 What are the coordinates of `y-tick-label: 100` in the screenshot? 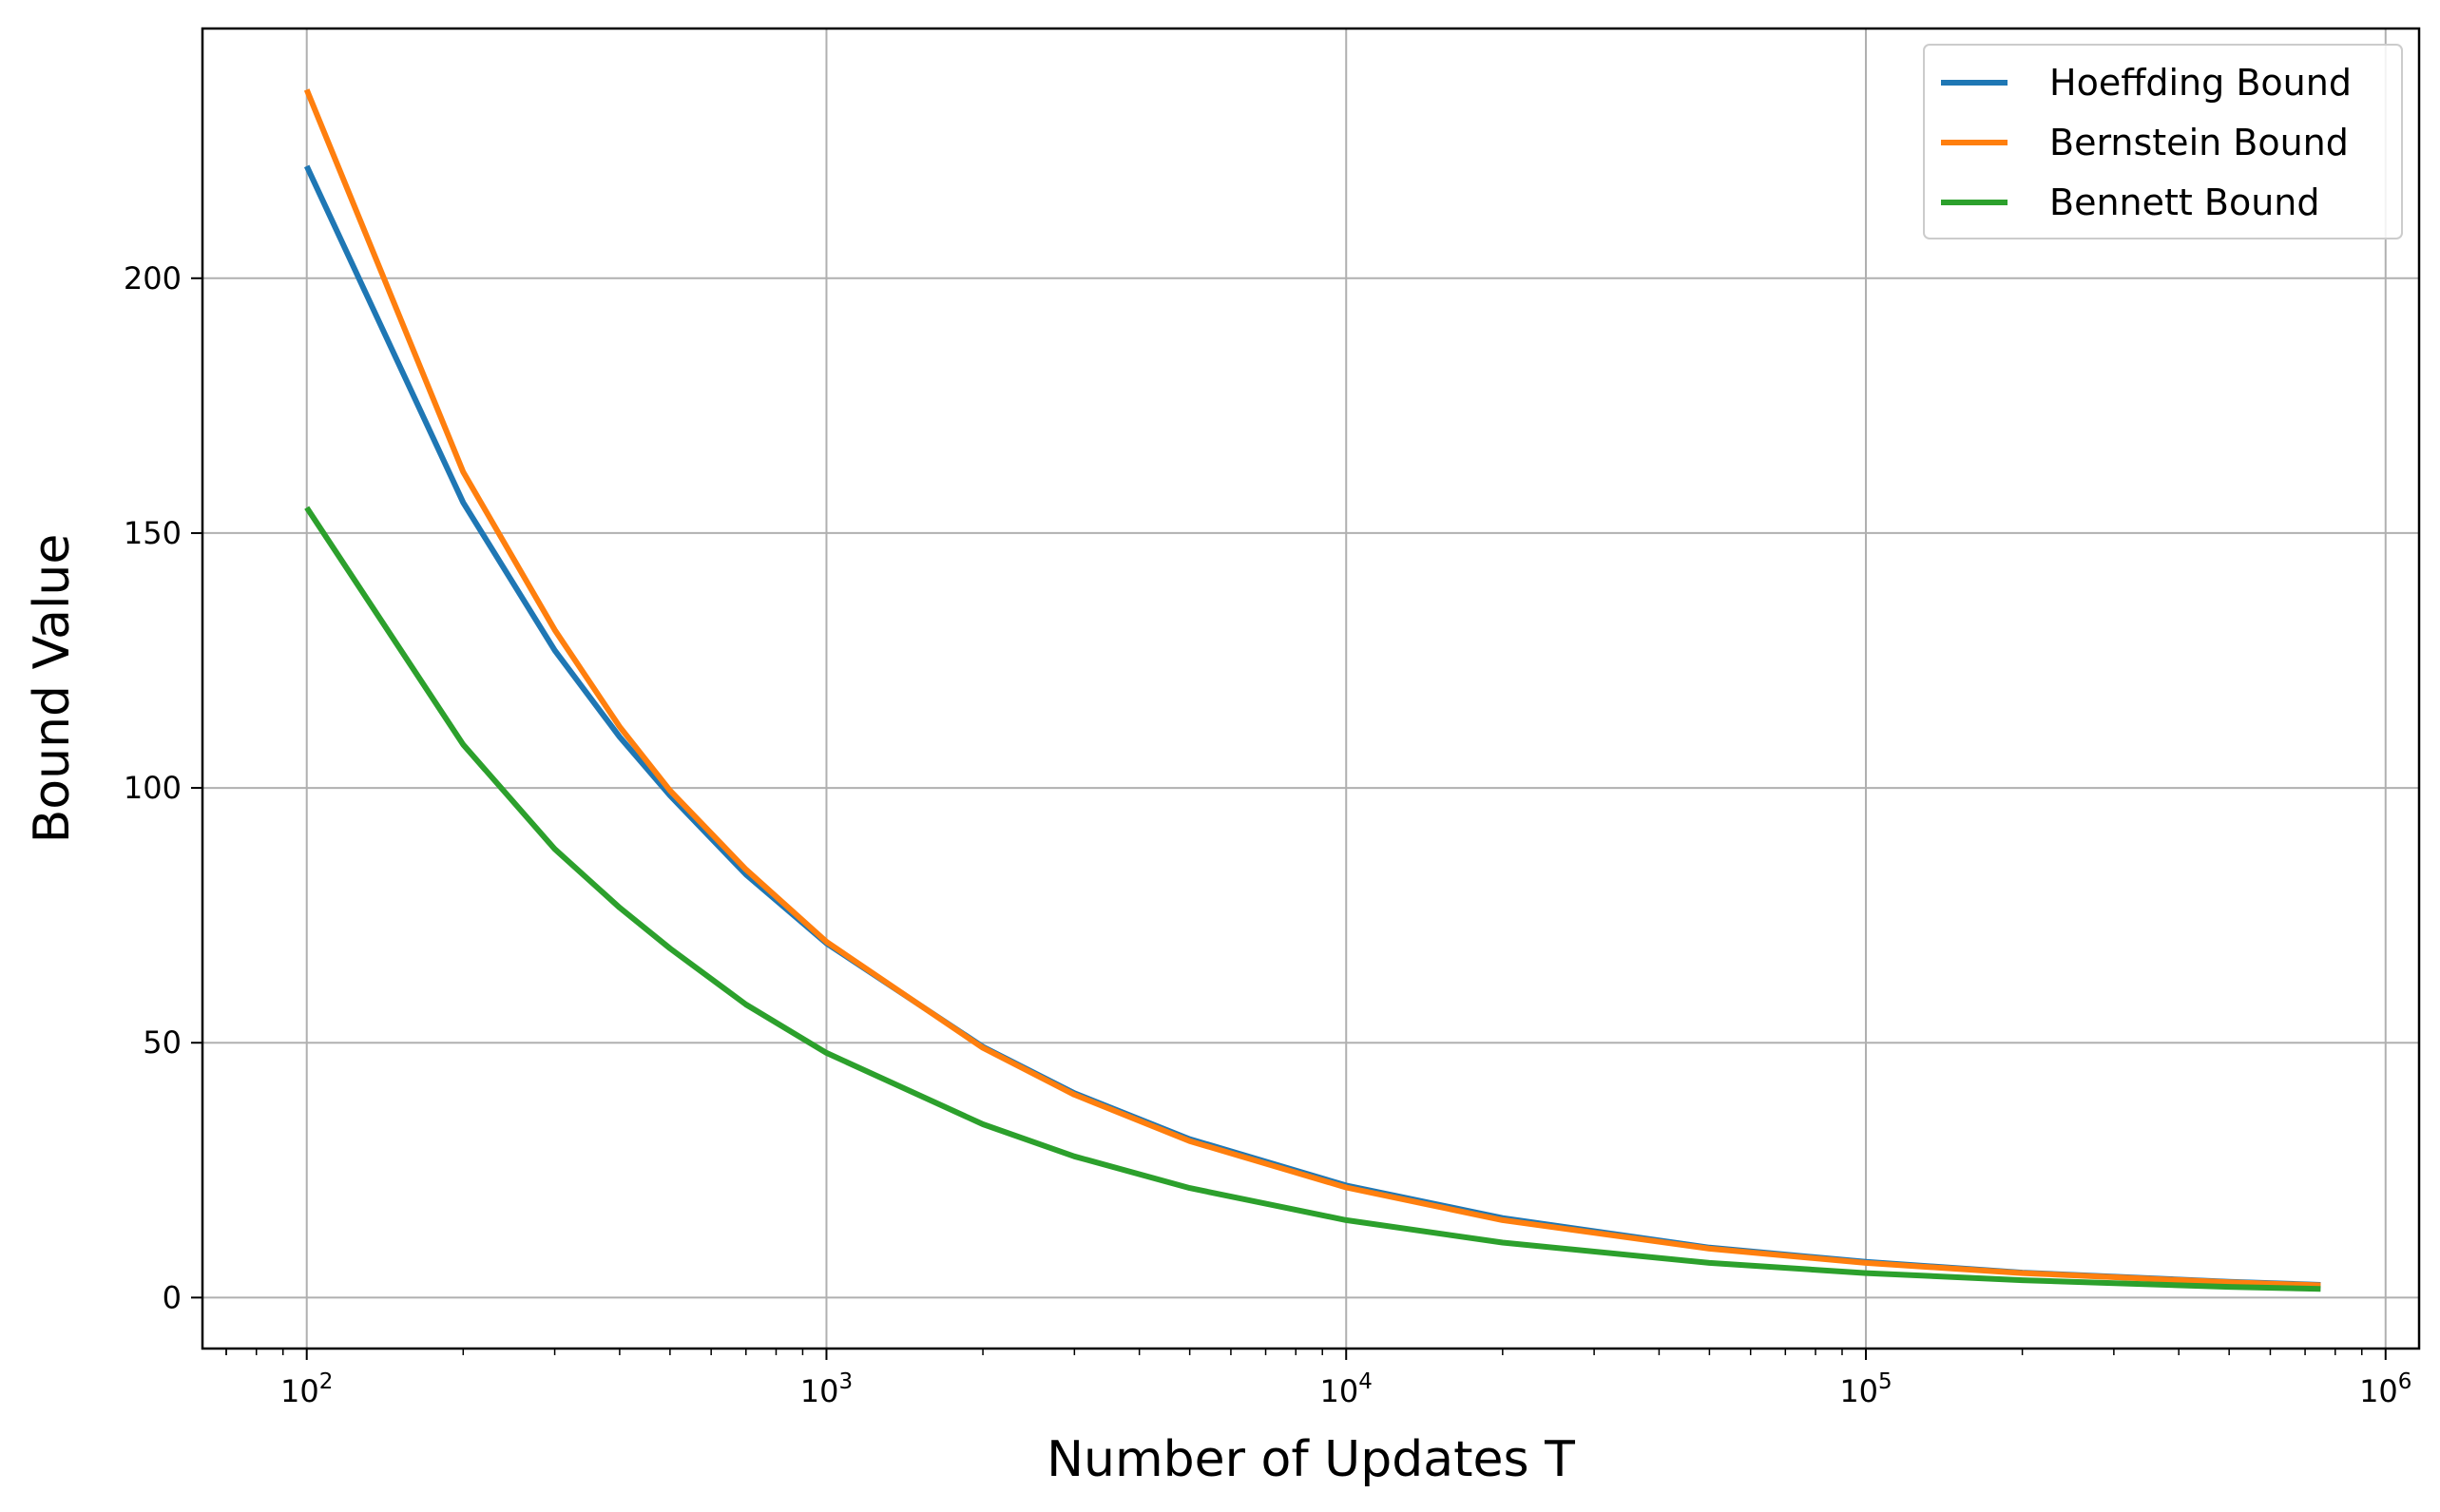 It's located at (153, 788).